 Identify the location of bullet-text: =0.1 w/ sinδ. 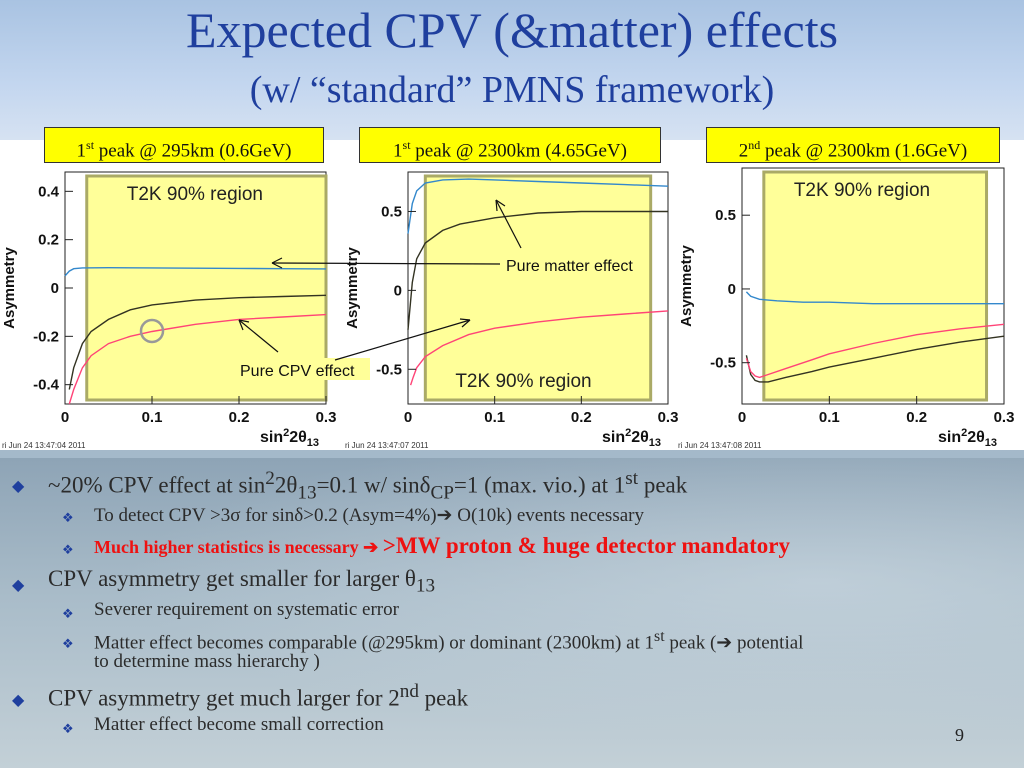
(373, 485).